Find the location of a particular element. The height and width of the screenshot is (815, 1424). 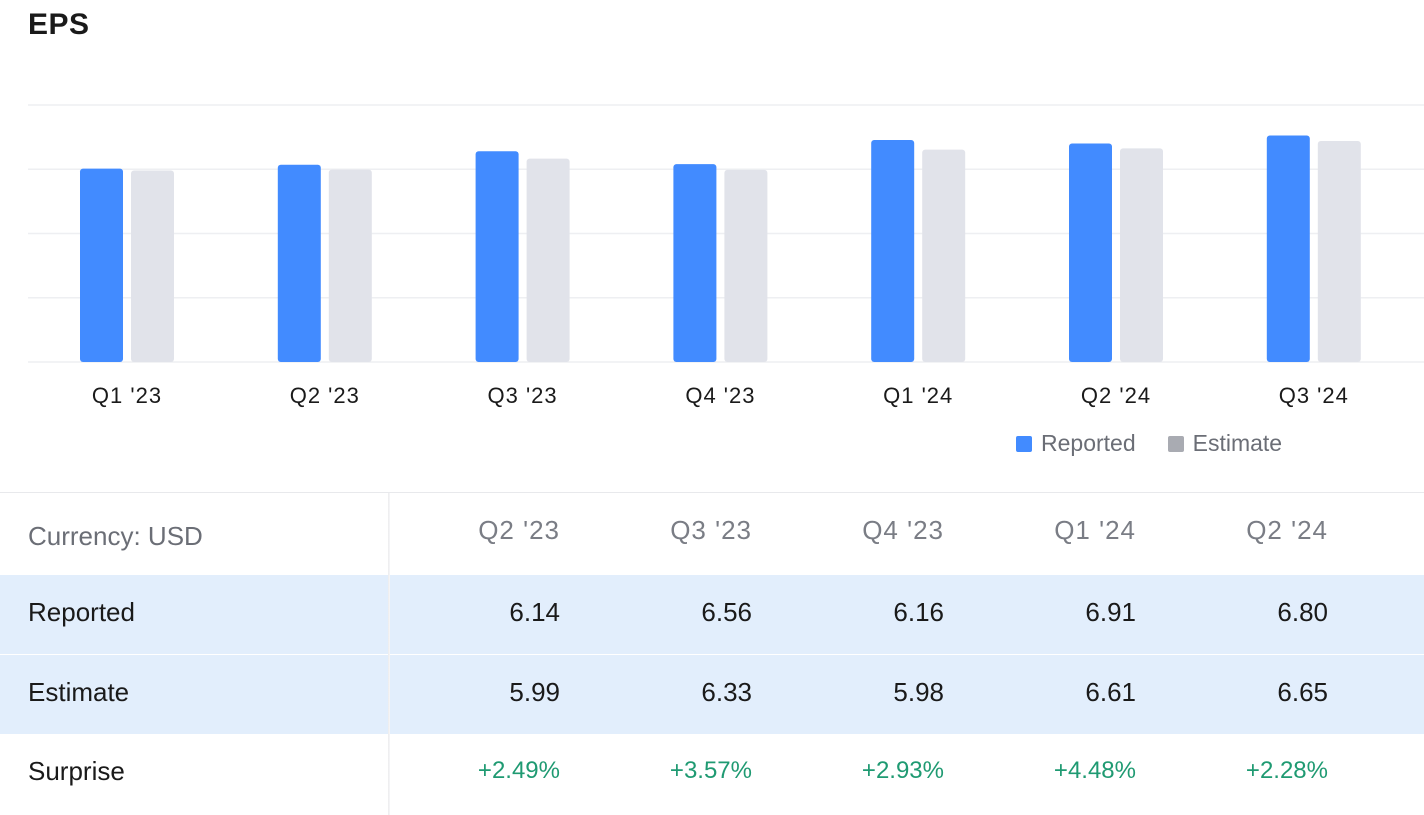

surprise-value: +2.49% is located at coordinates (518, 770).